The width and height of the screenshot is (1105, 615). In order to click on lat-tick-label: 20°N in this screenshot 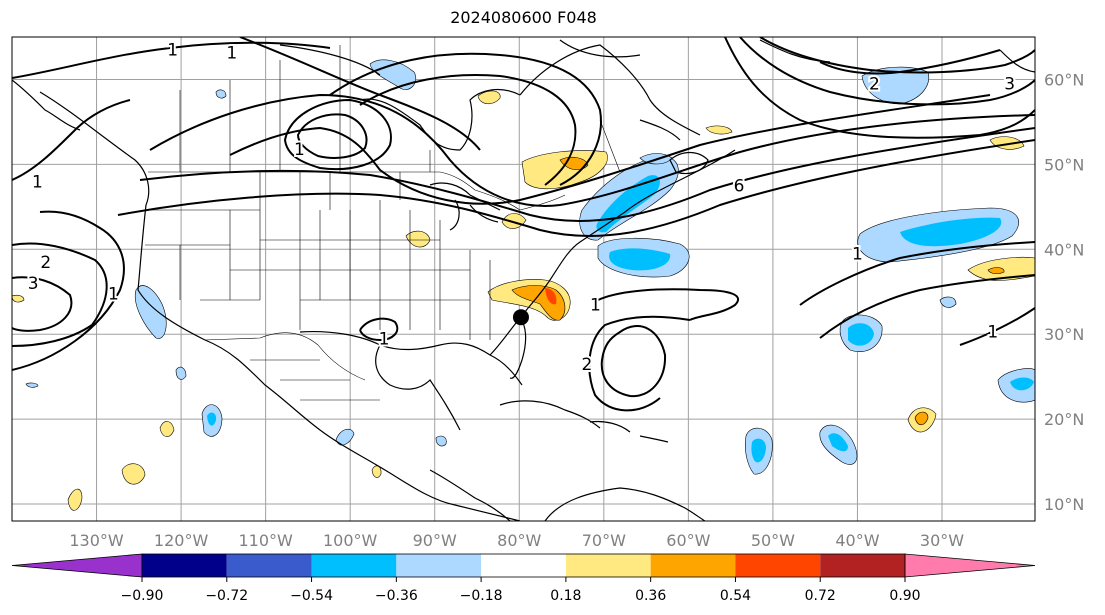, I will do `click(1064, 419)`.